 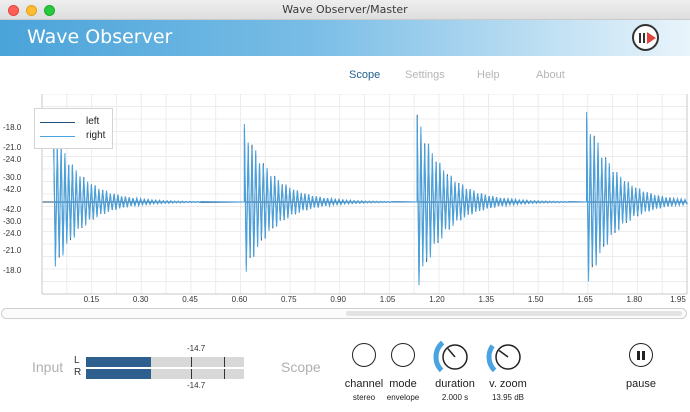 What do you see at coordinates (100, 37) in the screenshot?
I see `app-title: Wave Observer` at bounding box center [100, 37].